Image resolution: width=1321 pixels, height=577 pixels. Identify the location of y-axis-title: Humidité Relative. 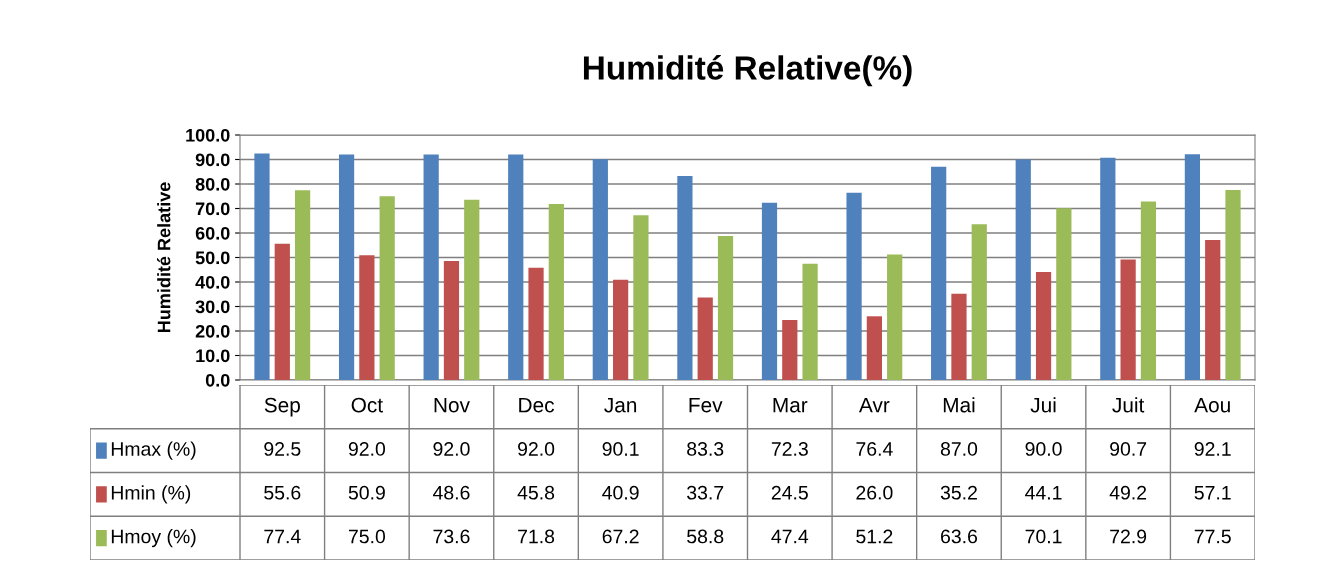
(164, 257).